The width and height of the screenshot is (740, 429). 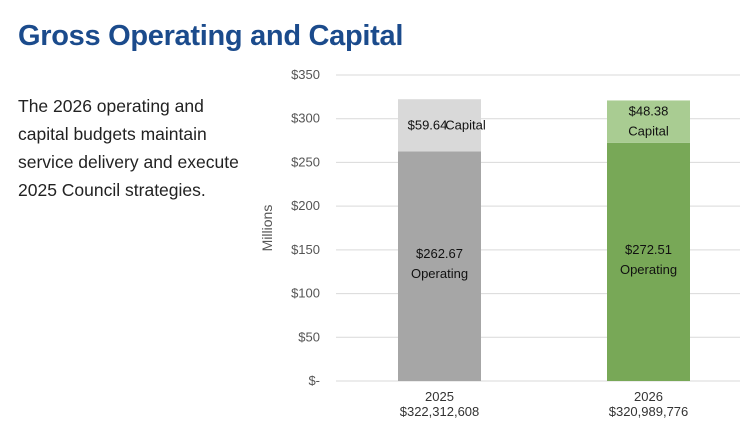 I want to click on y-tick-label: $350, so click(x=305, y=74).